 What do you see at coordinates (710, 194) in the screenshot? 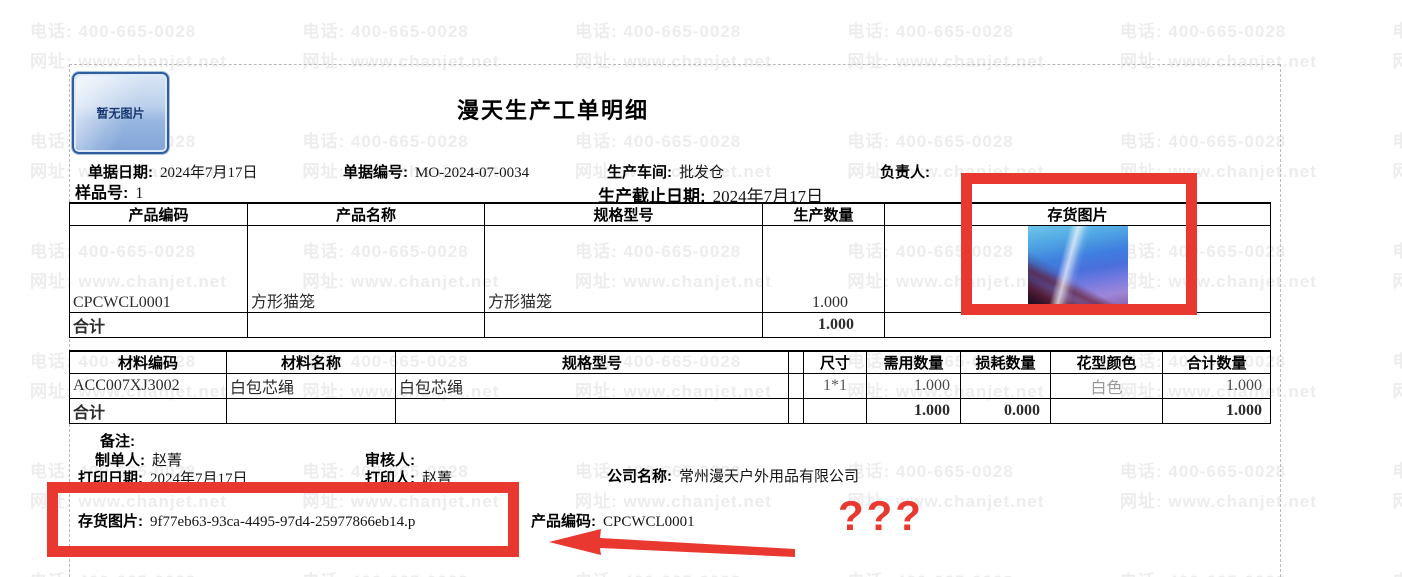
I see `deadline-field: 生产截止日期: 2024年7月17日` at bounding box center [710, 194].